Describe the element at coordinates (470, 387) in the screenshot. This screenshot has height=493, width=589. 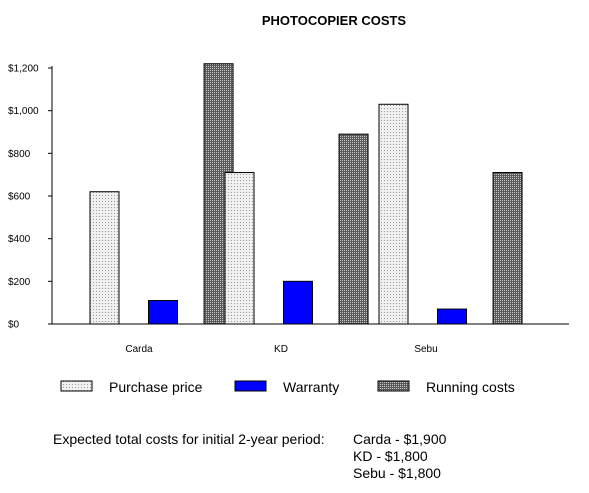
I see `legend-label: Running costs` at that location.